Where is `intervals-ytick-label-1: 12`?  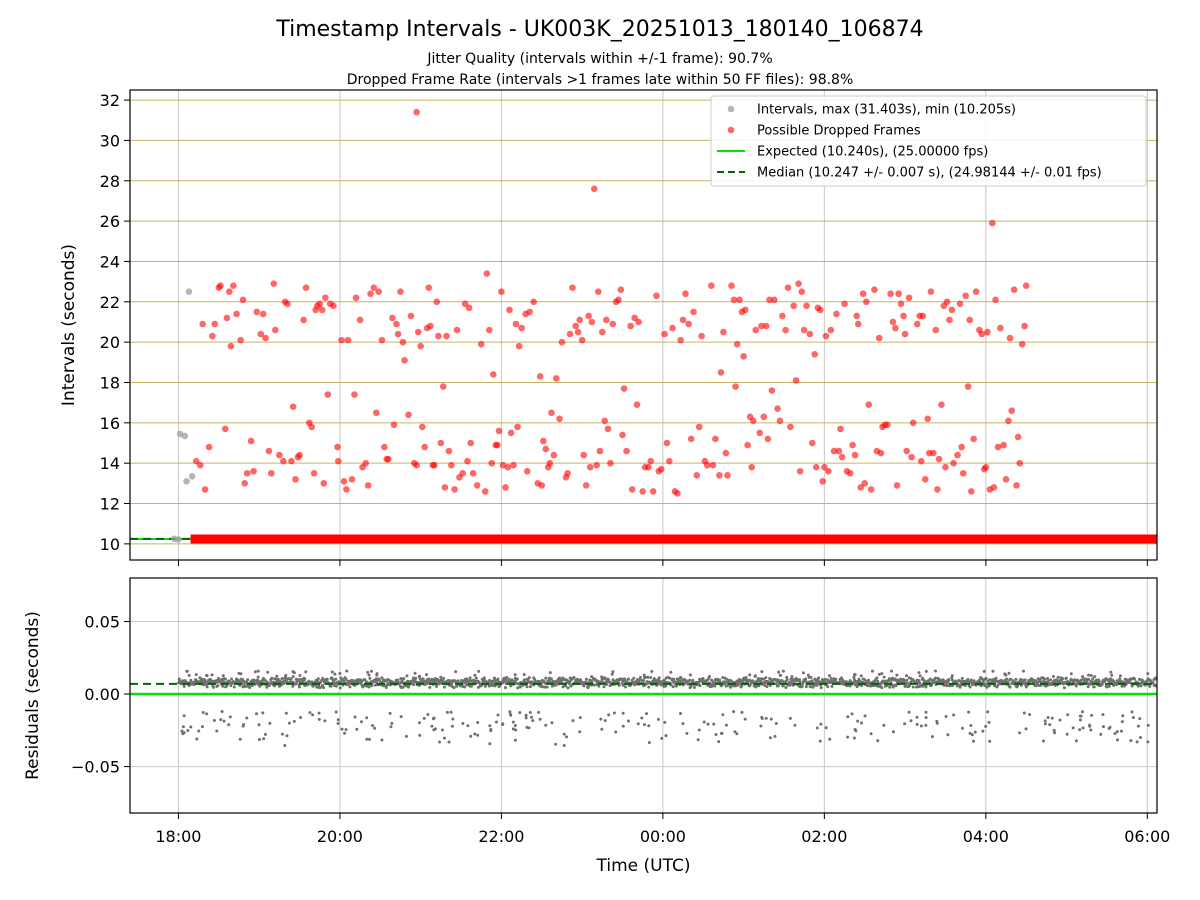
intervals-ytick-label-1: 12 is located at coordinates (110, 504).